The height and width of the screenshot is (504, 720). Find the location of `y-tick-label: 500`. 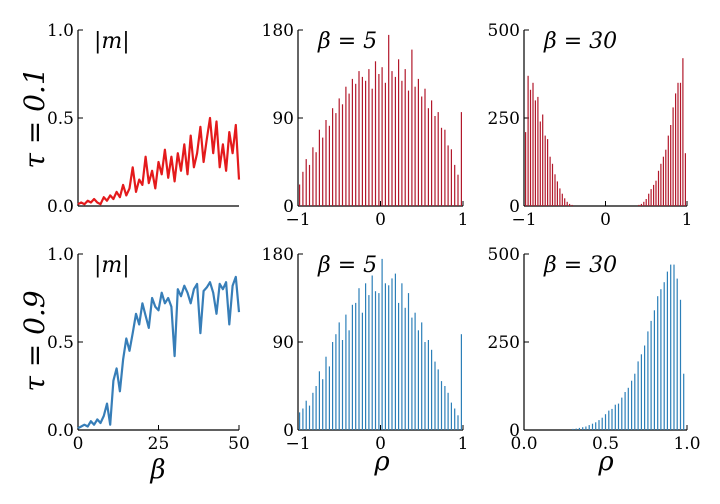

y-tick-label: 500 is located at coordinates (504, 255).